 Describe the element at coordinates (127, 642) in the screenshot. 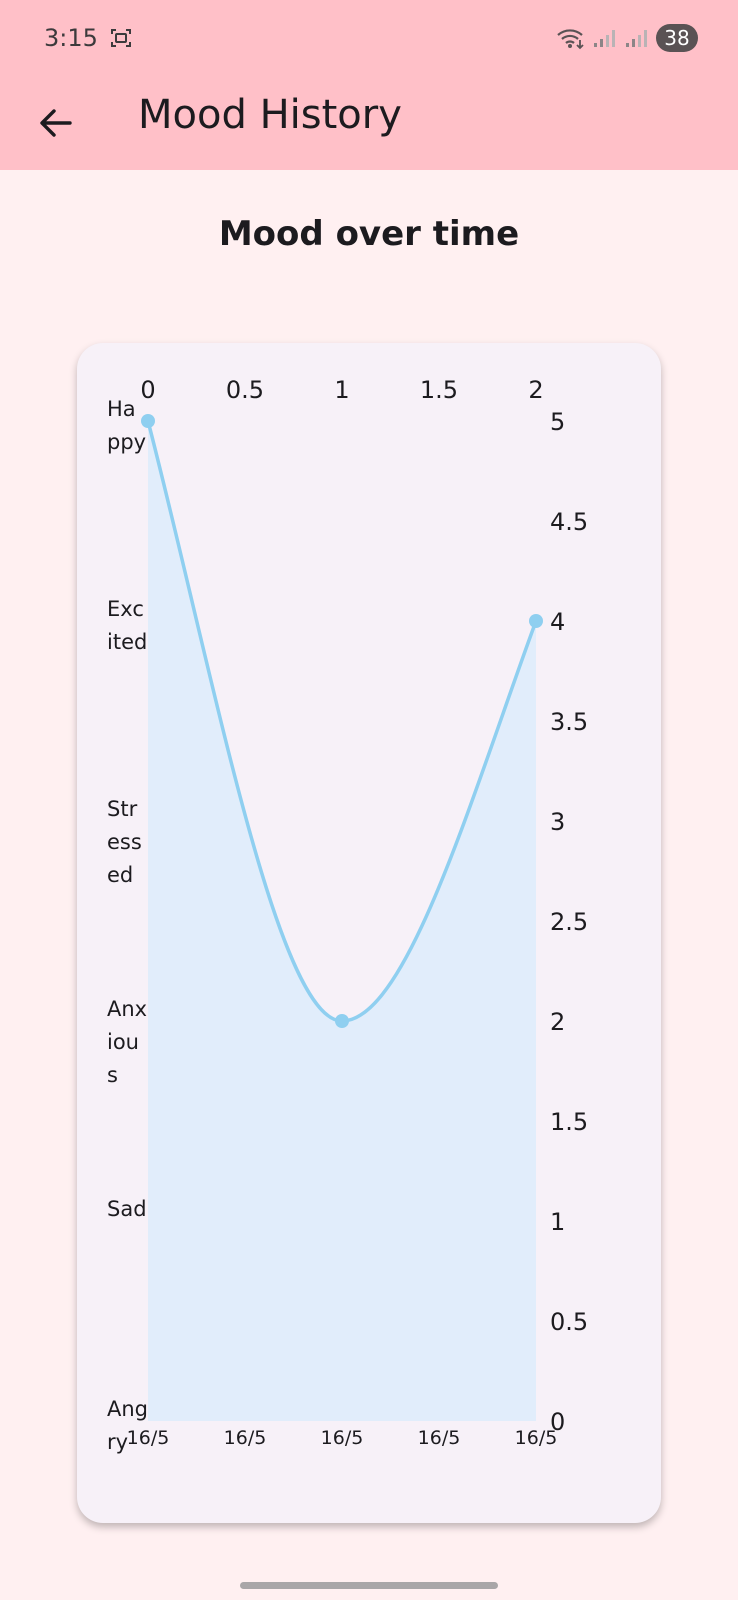

I see `left-mood-label: ited` at that location.